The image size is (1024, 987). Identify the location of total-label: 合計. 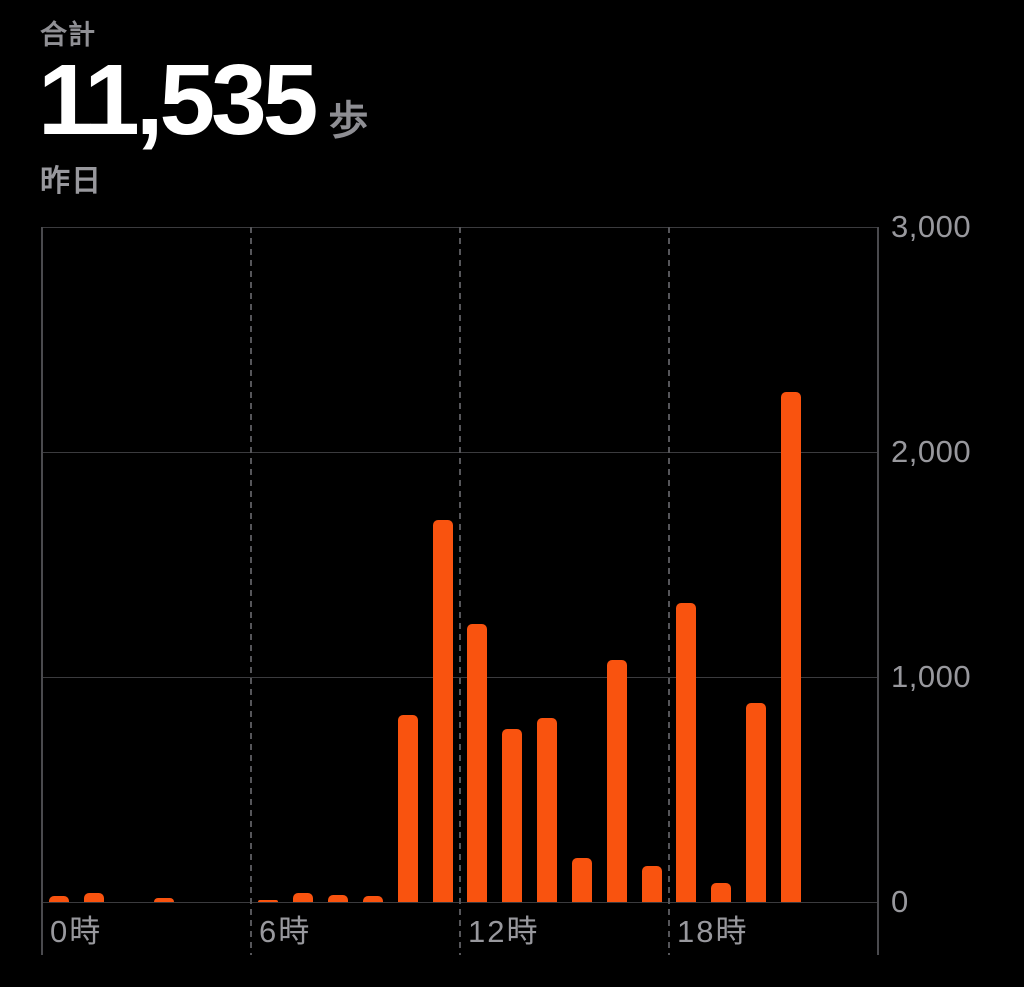
(68, 35).